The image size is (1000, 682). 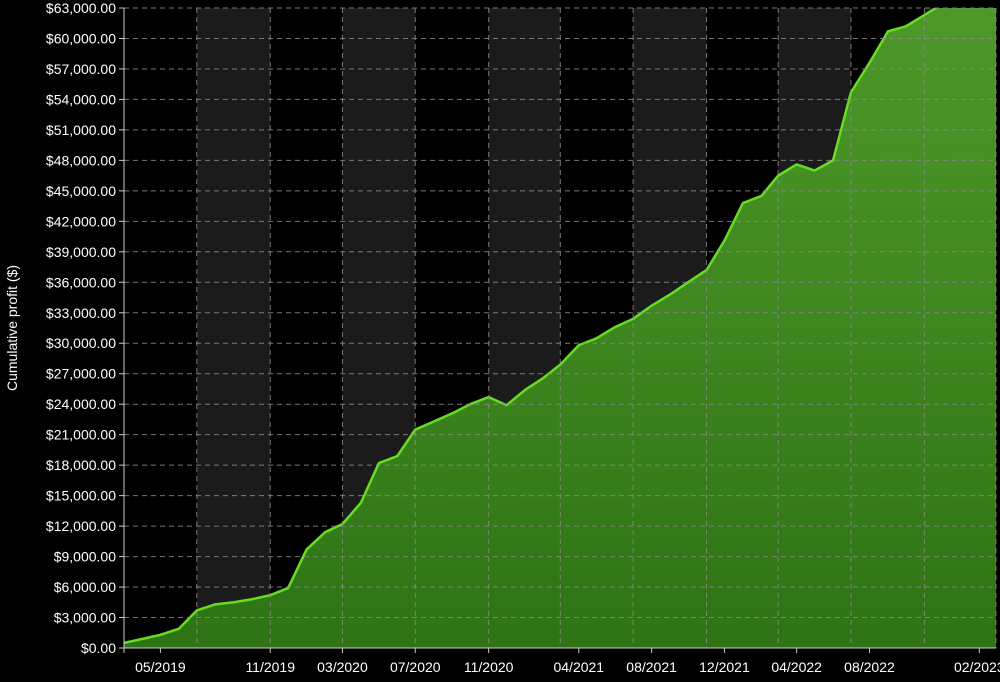 I want to click on y-tick-label: $36,000.00, so click(x=81, y=282).